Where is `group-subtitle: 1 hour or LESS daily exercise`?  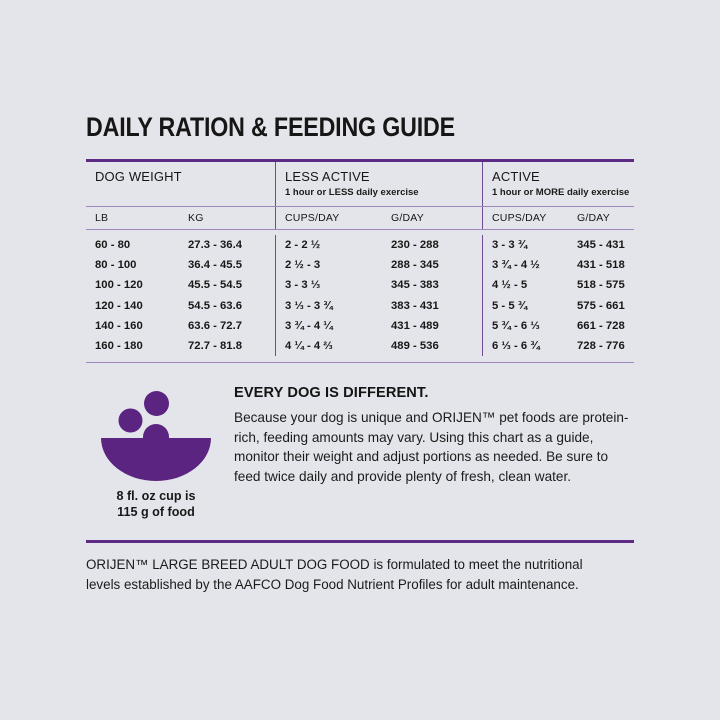
group-subtitle: 1 hour or LESS daily exercise is located at coordinates (352, 192).